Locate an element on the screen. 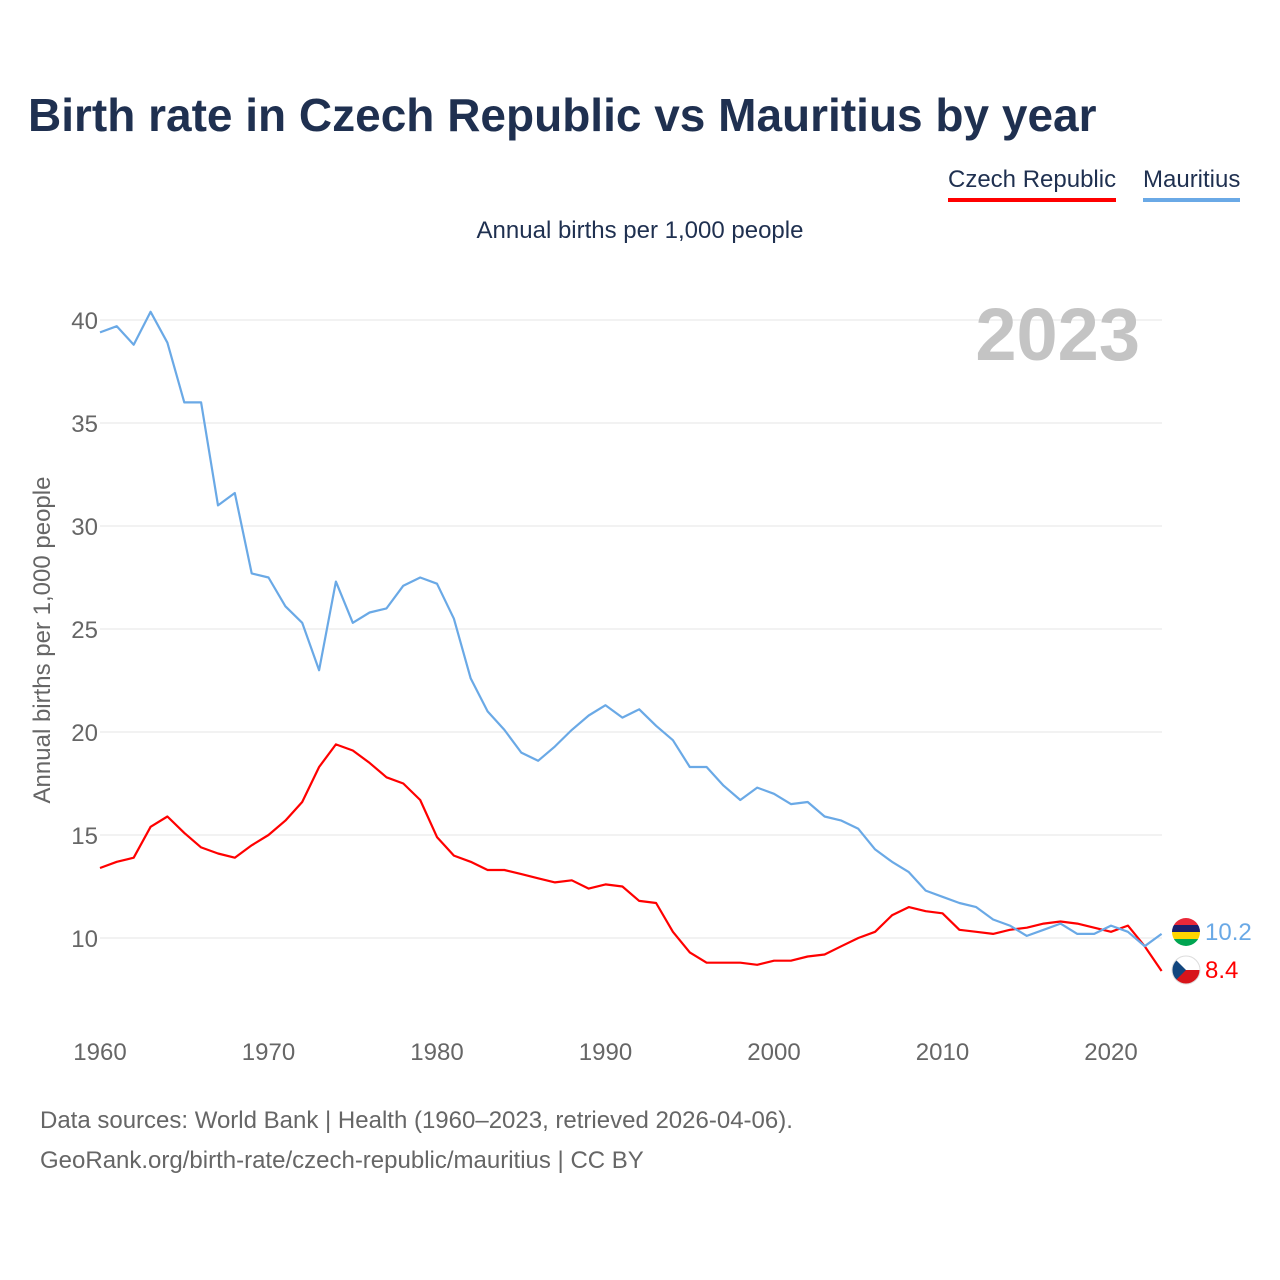 The height and width of the screenshot is (1280, 1280). y-tick-label: 35 is located at coordinates (84, 424).